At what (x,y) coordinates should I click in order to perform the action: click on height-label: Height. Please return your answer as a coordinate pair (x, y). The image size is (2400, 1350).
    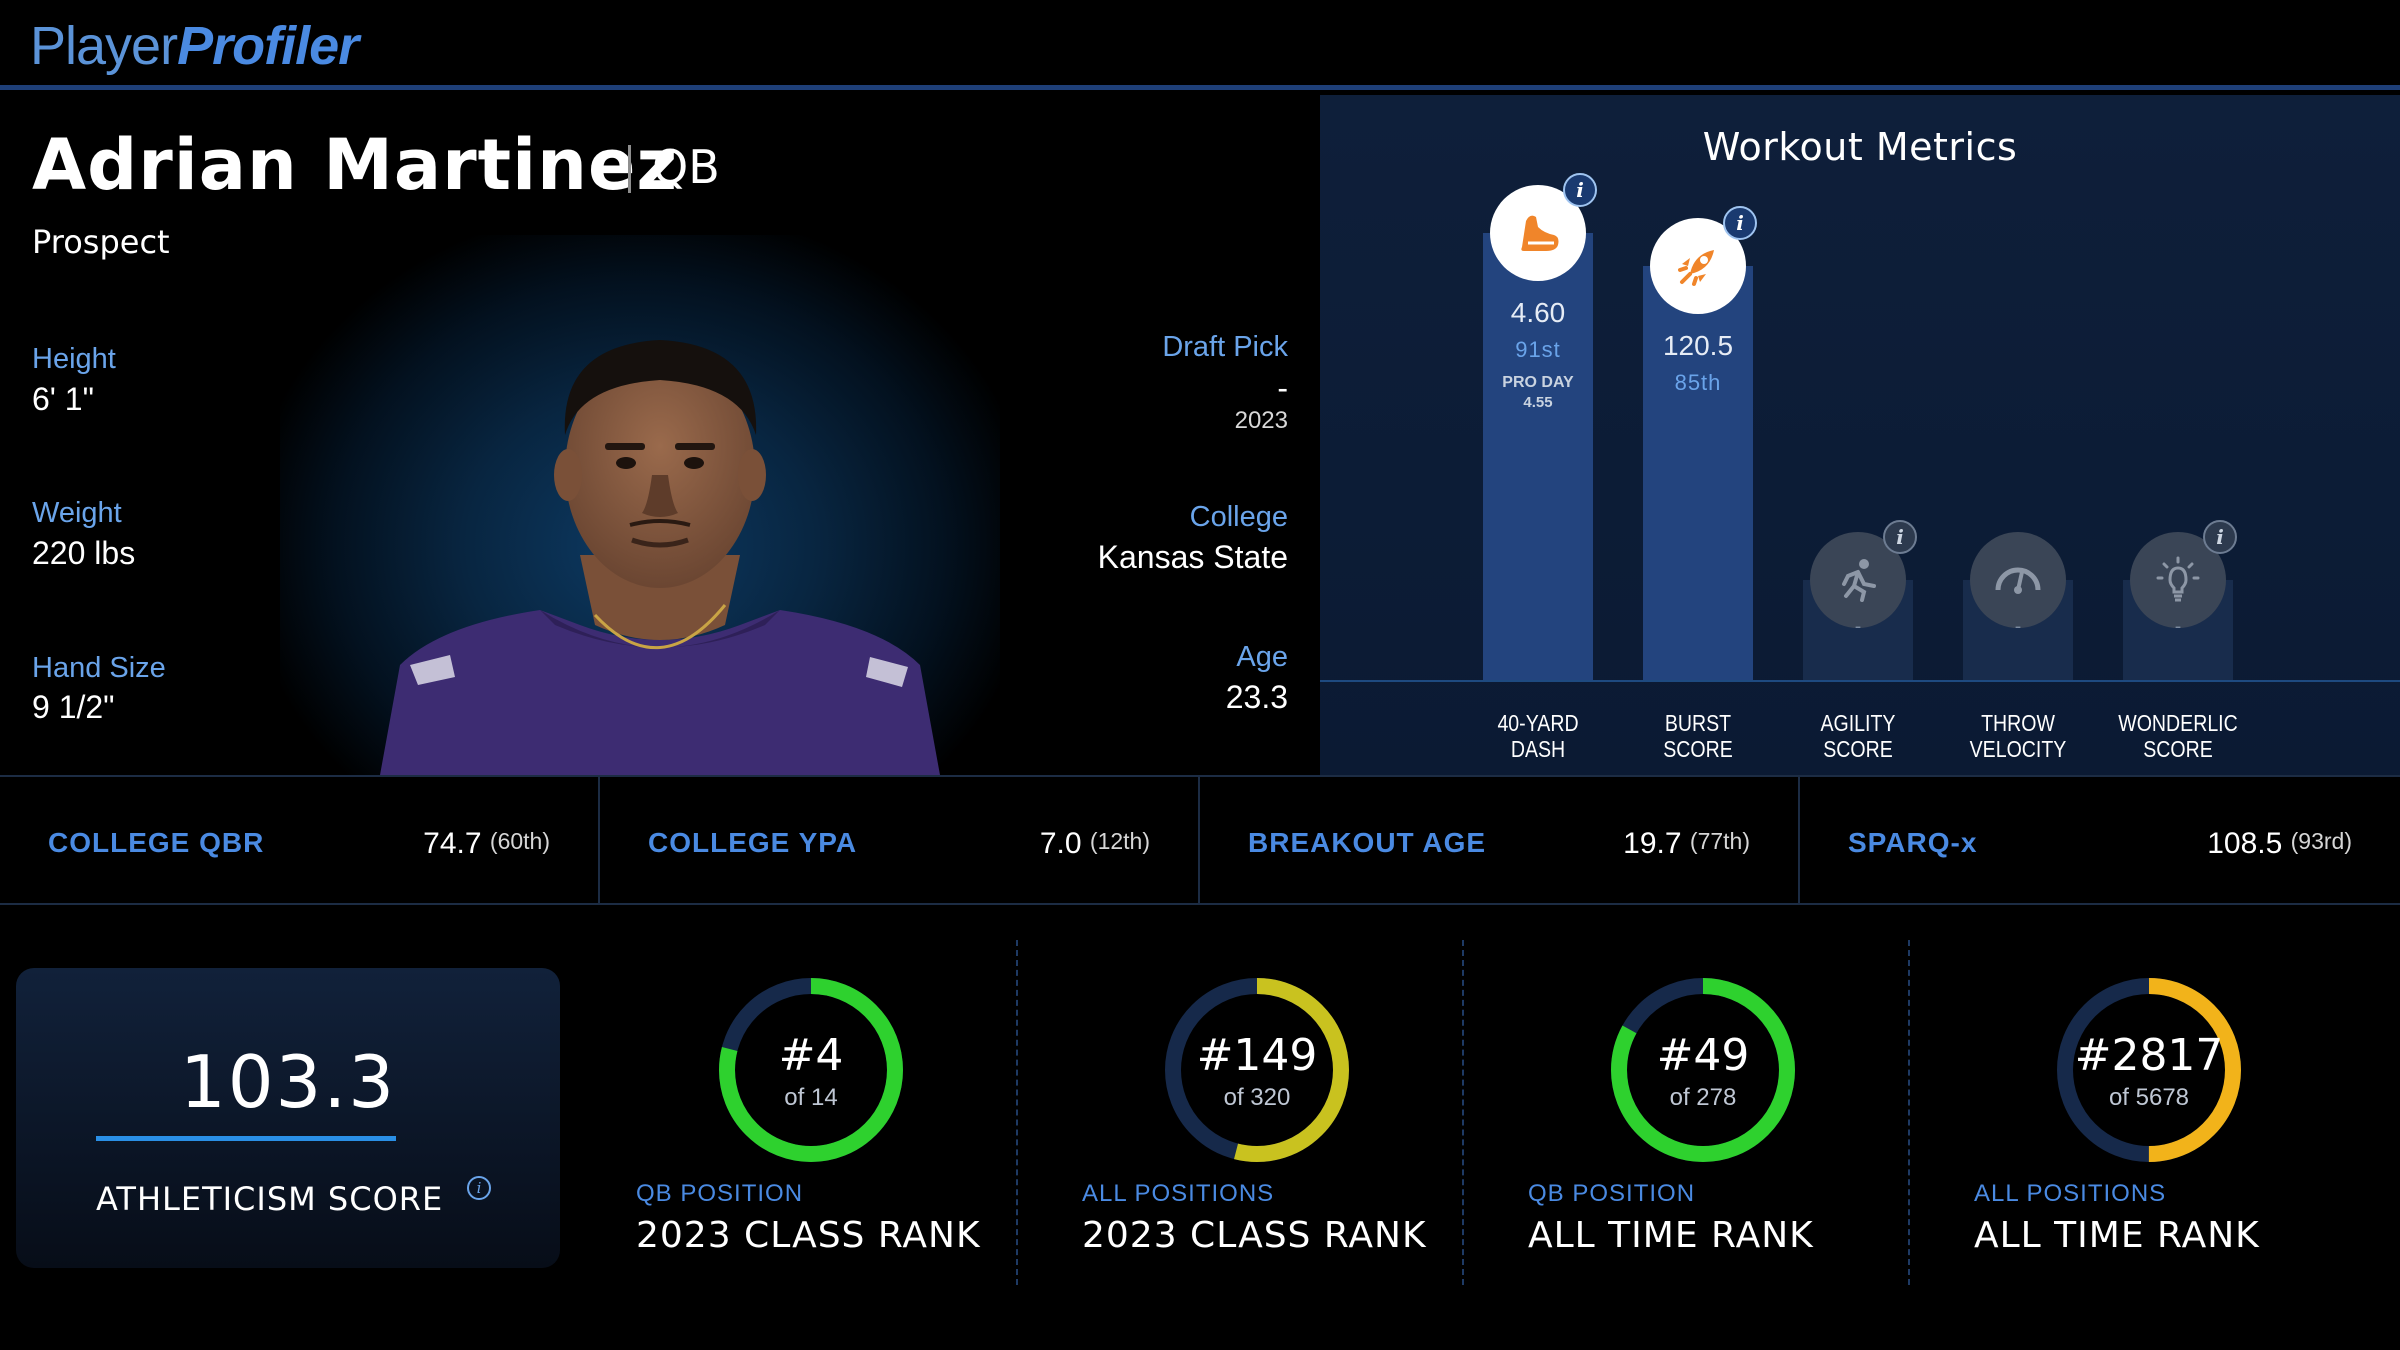
    Looking at the image, I should click on (74, 359).